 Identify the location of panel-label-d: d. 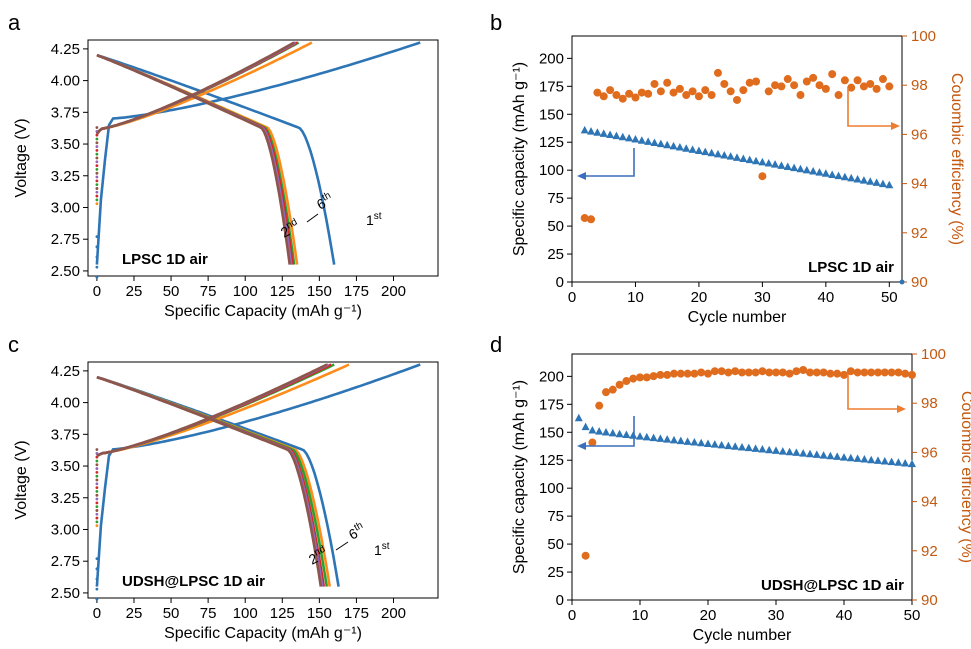
(496, 344).